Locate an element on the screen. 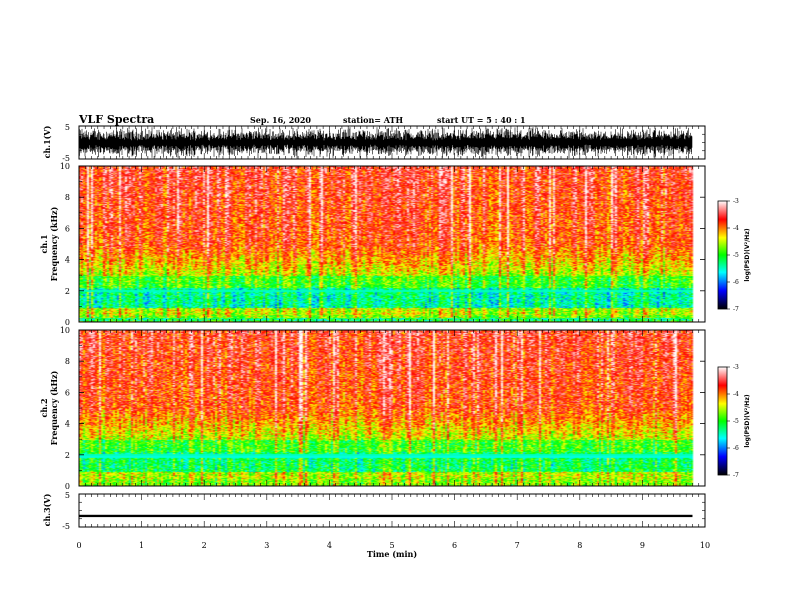 This screenshot has height=612, width=792. time-axis-label: Time (min) is located at coordinates (392, 554).